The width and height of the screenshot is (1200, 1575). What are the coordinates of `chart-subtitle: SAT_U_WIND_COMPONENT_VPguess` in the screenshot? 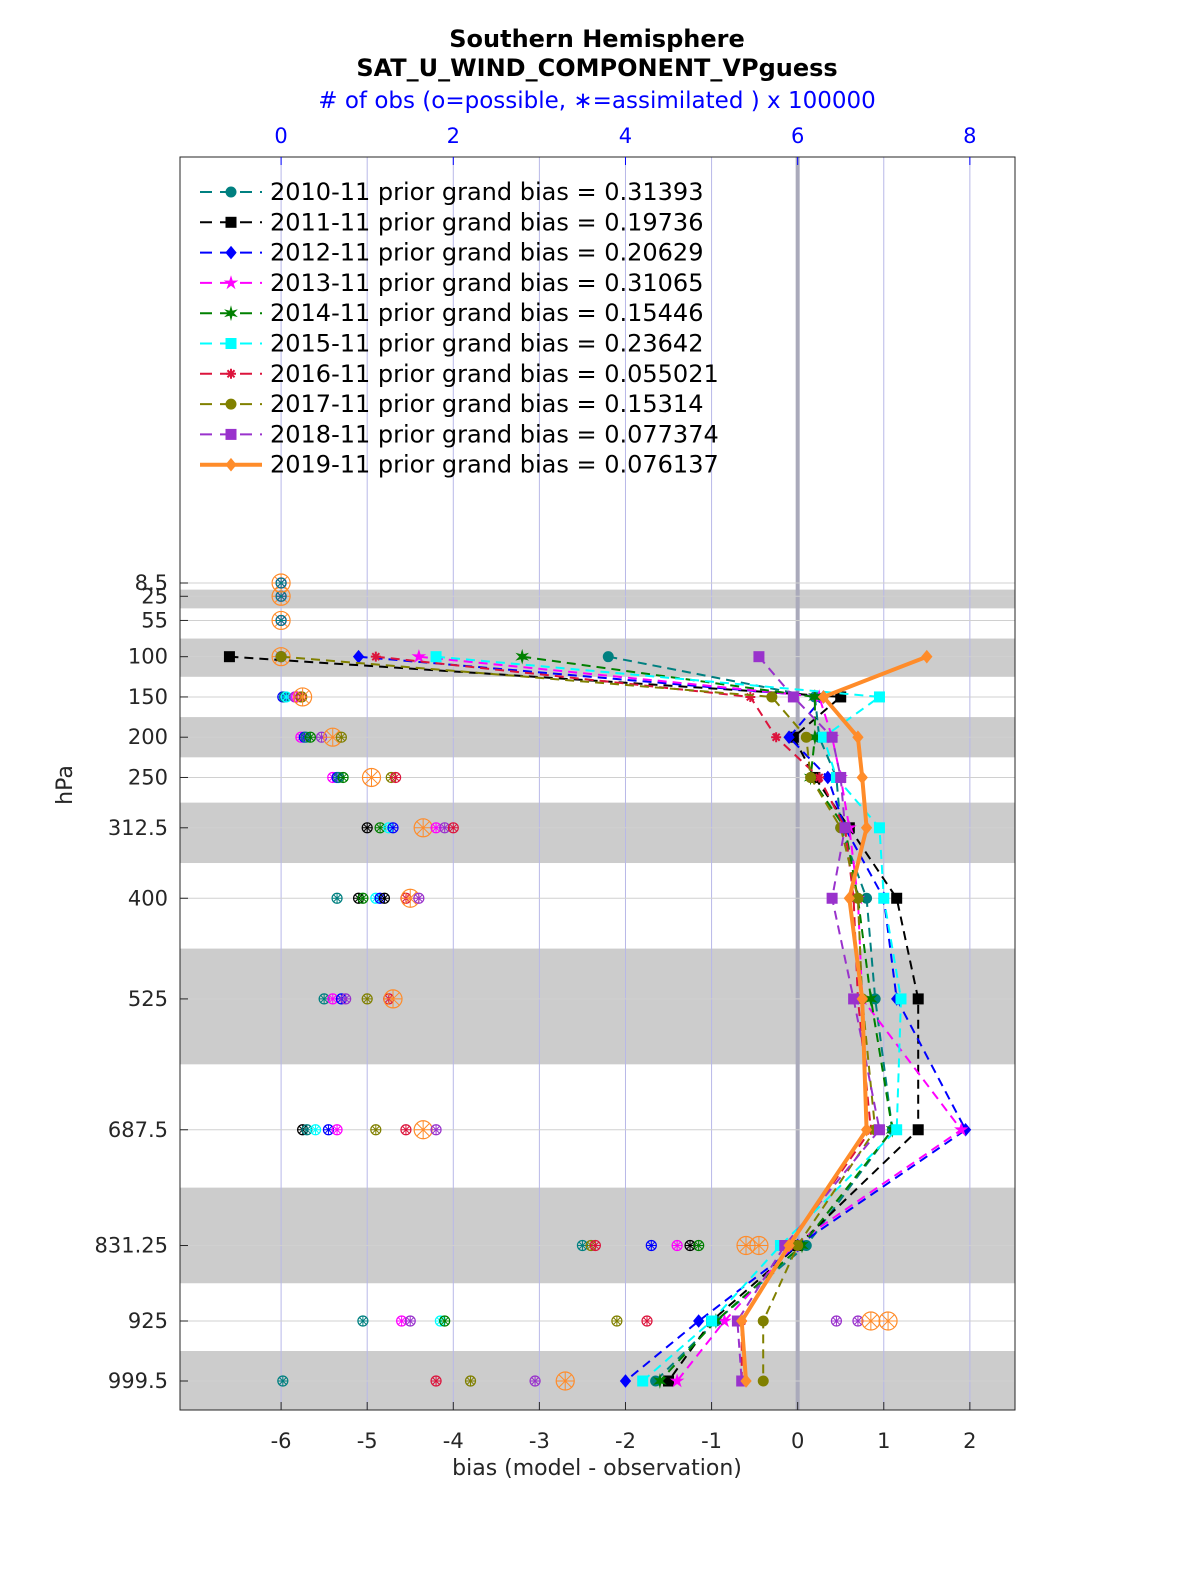 It's located at (596, 68).